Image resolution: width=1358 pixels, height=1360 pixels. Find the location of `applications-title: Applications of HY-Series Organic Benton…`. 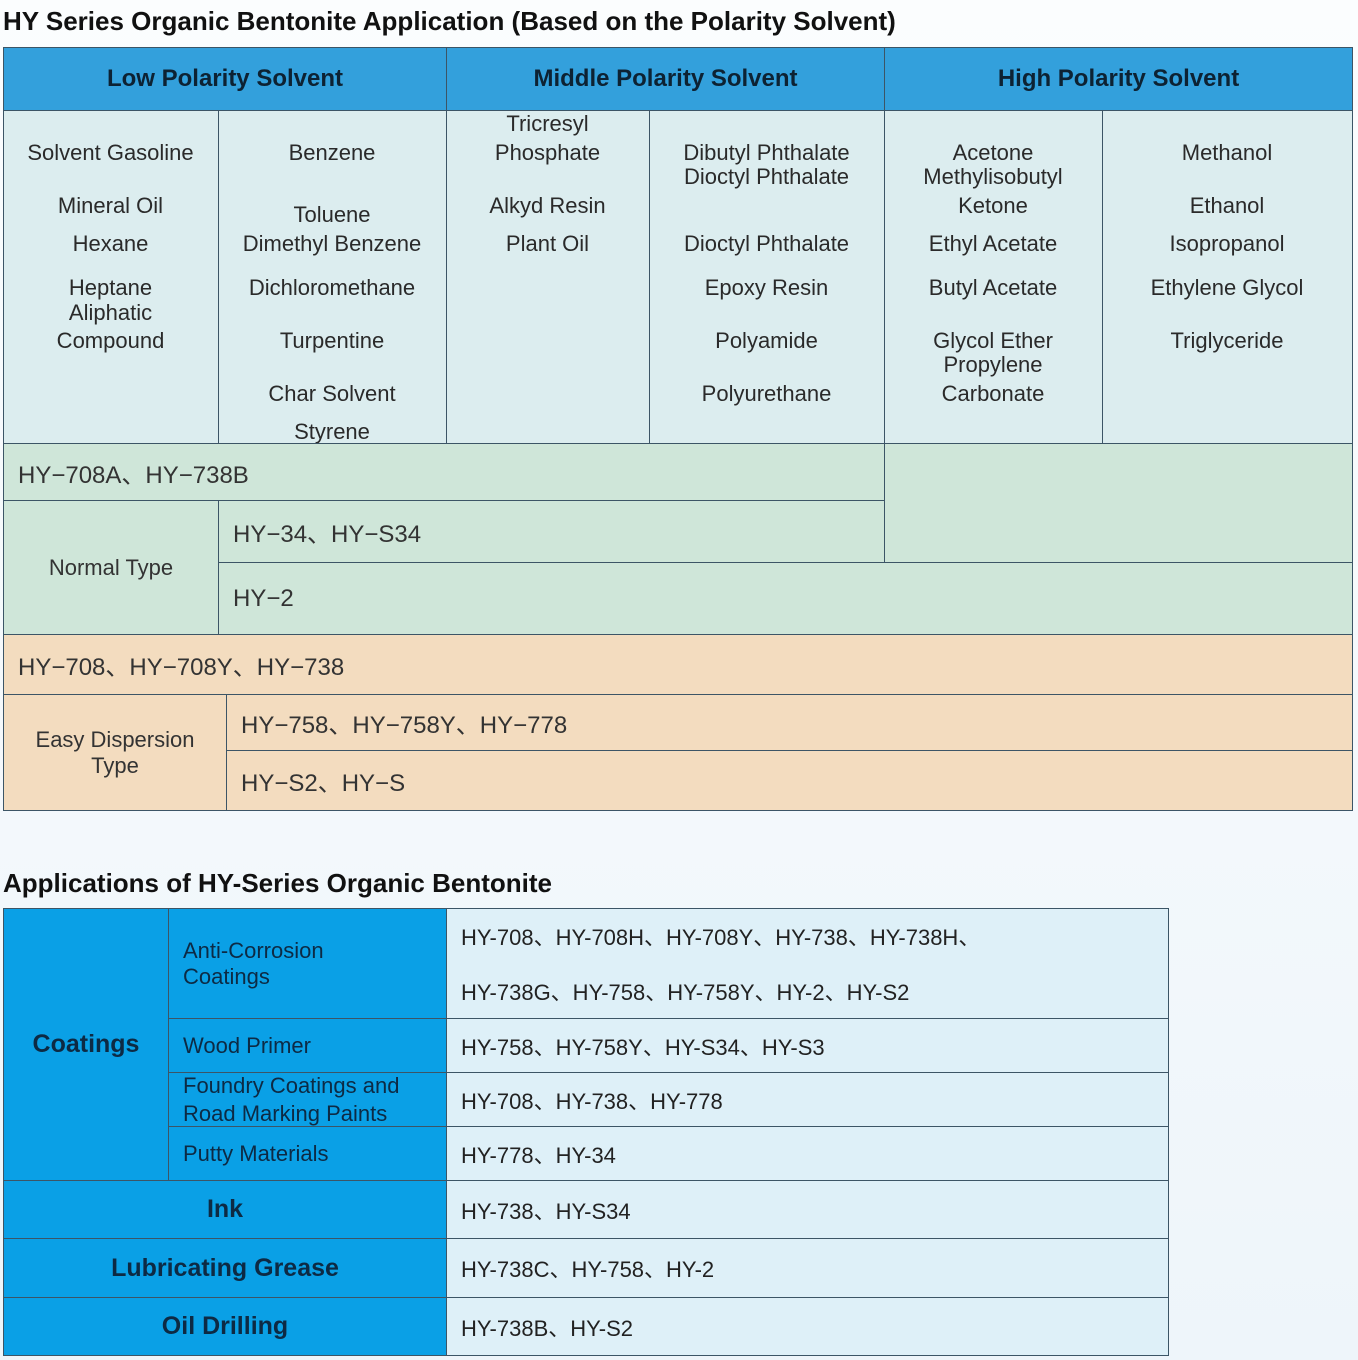

applications-title: Applications of HY-Series Organic Benton… is located at coordinates (277, 883).